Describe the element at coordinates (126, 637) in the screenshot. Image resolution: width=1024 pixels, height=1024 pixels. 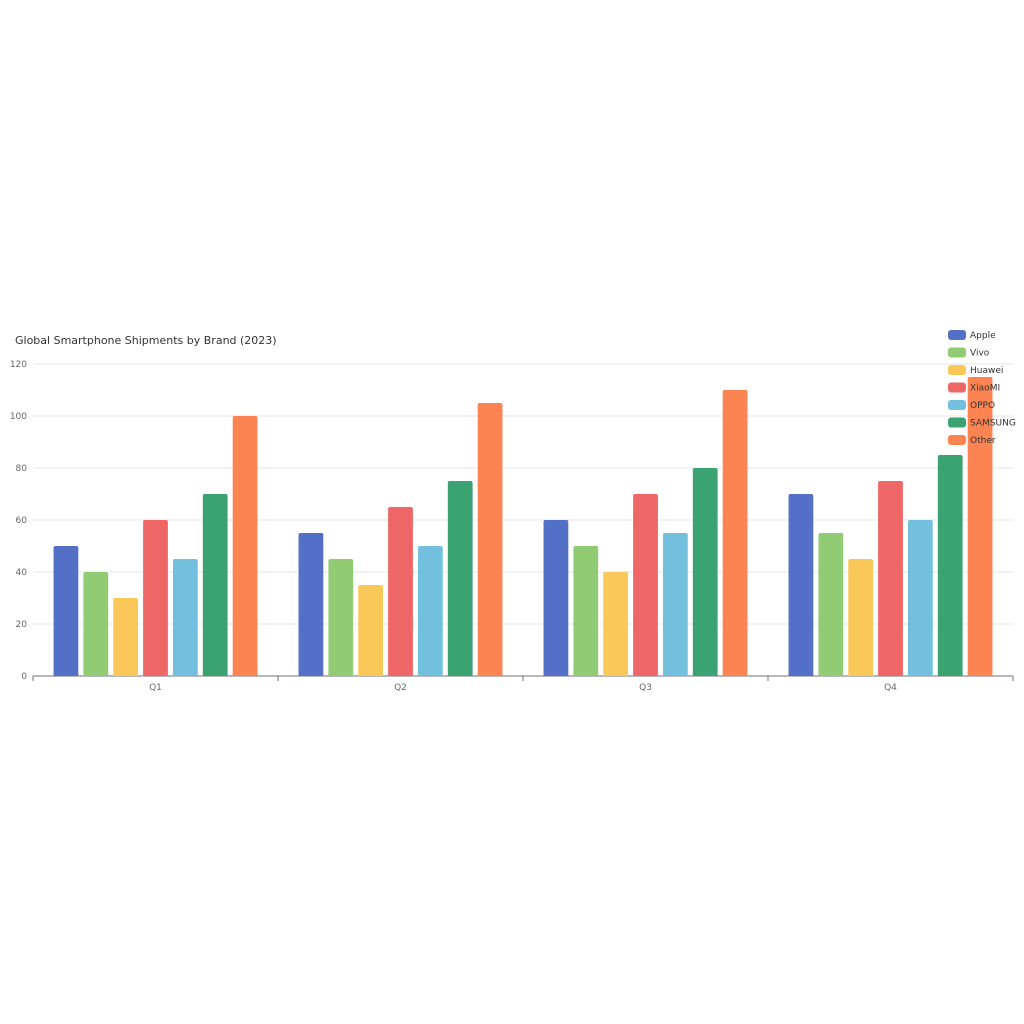
I see `bar-huawei-q1` at that location.